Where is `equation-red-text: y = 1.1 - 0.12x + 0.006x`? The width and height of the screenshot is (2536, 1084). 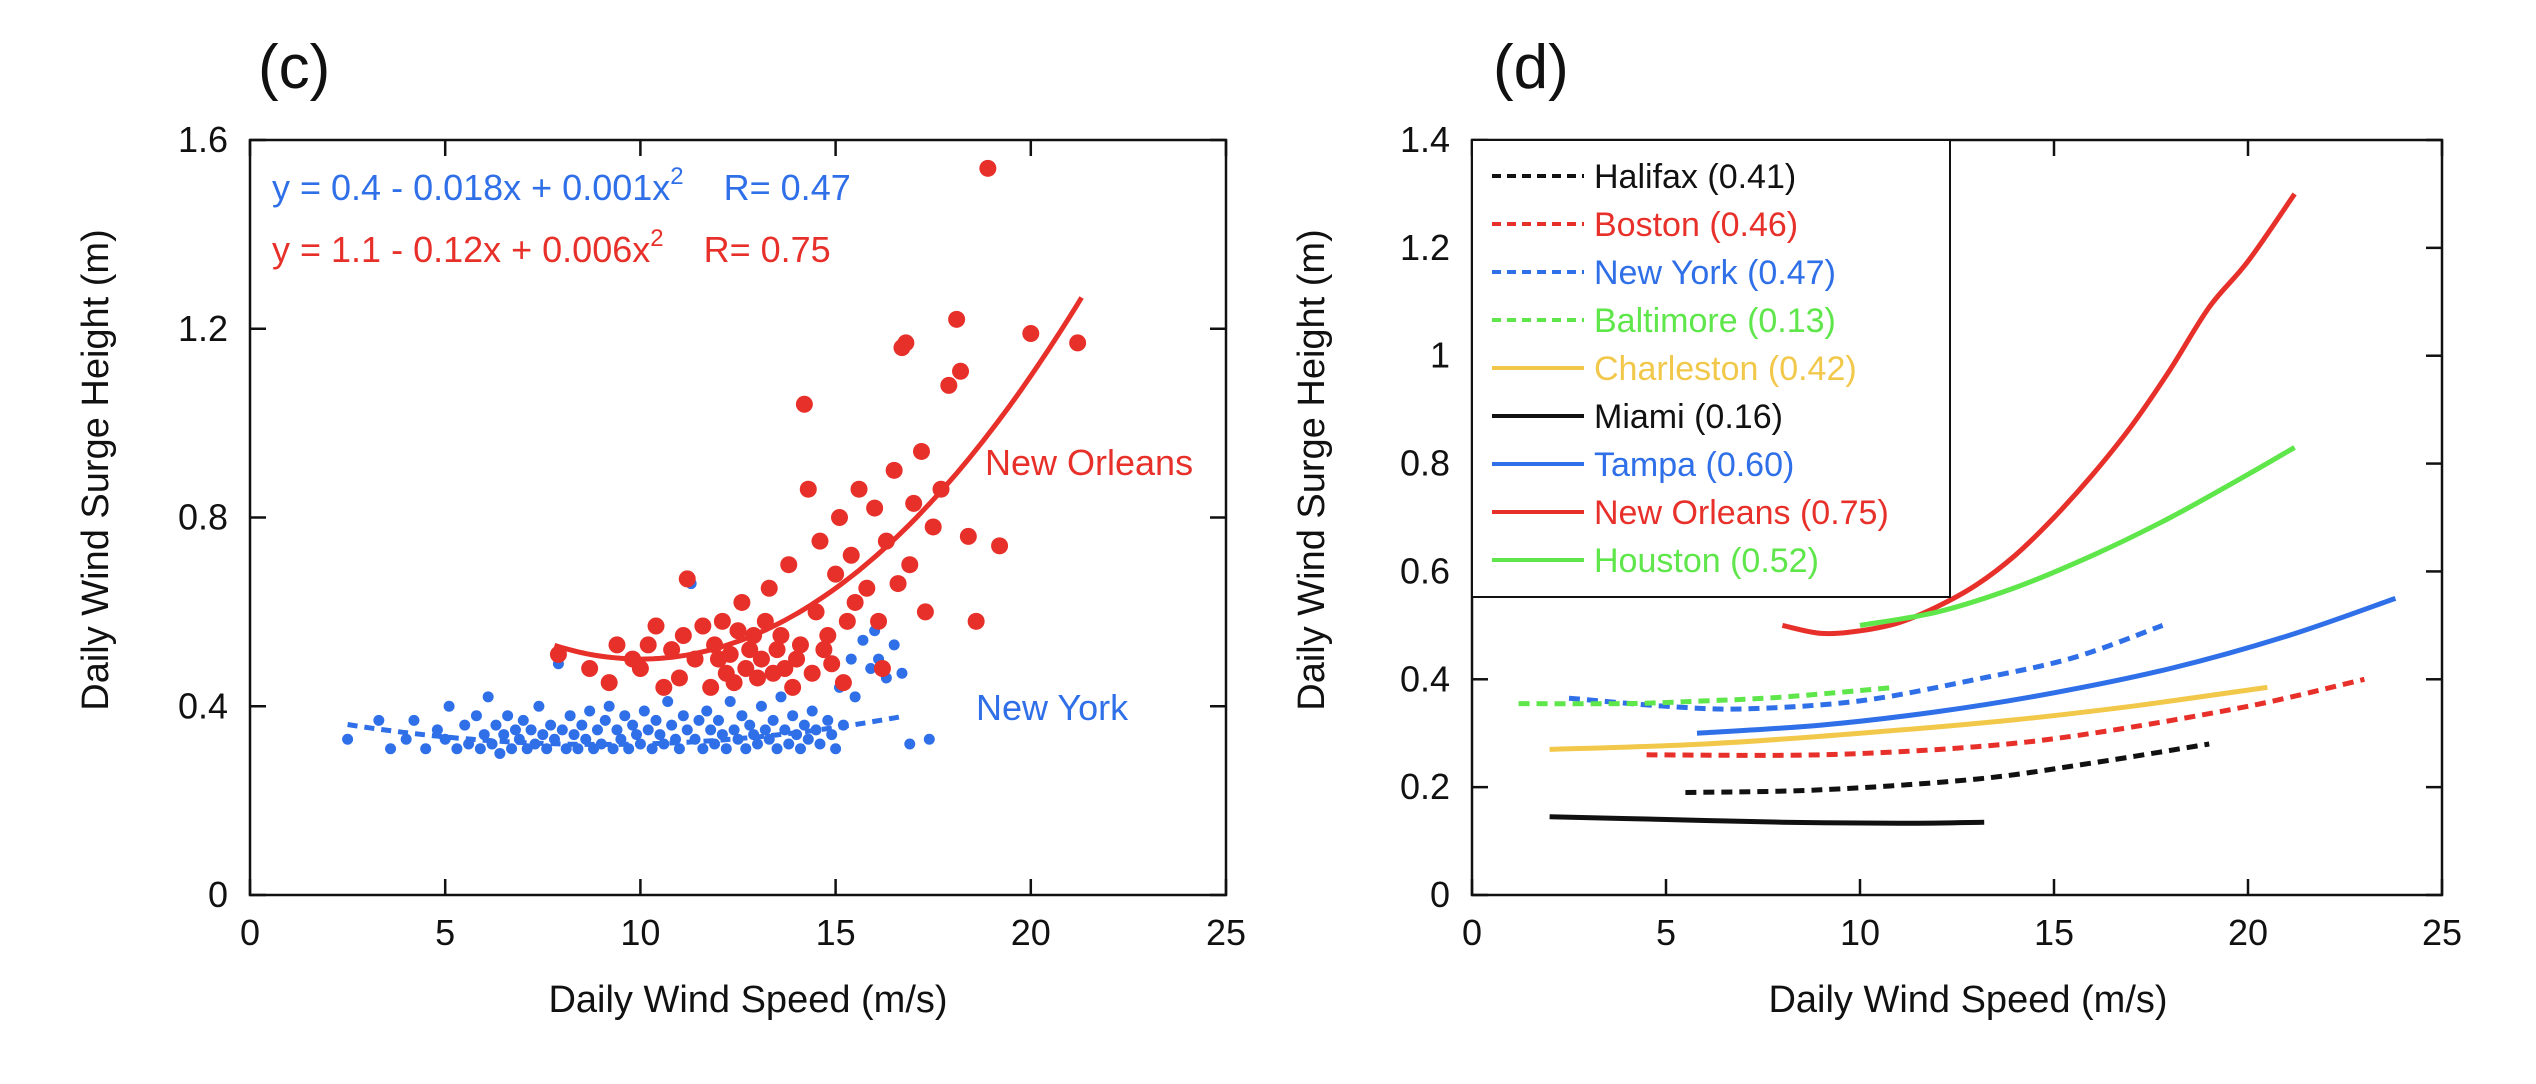
equation-red-text: y = 1.1 - 0.12x + 0.006x is located at coordinates (461, 249).